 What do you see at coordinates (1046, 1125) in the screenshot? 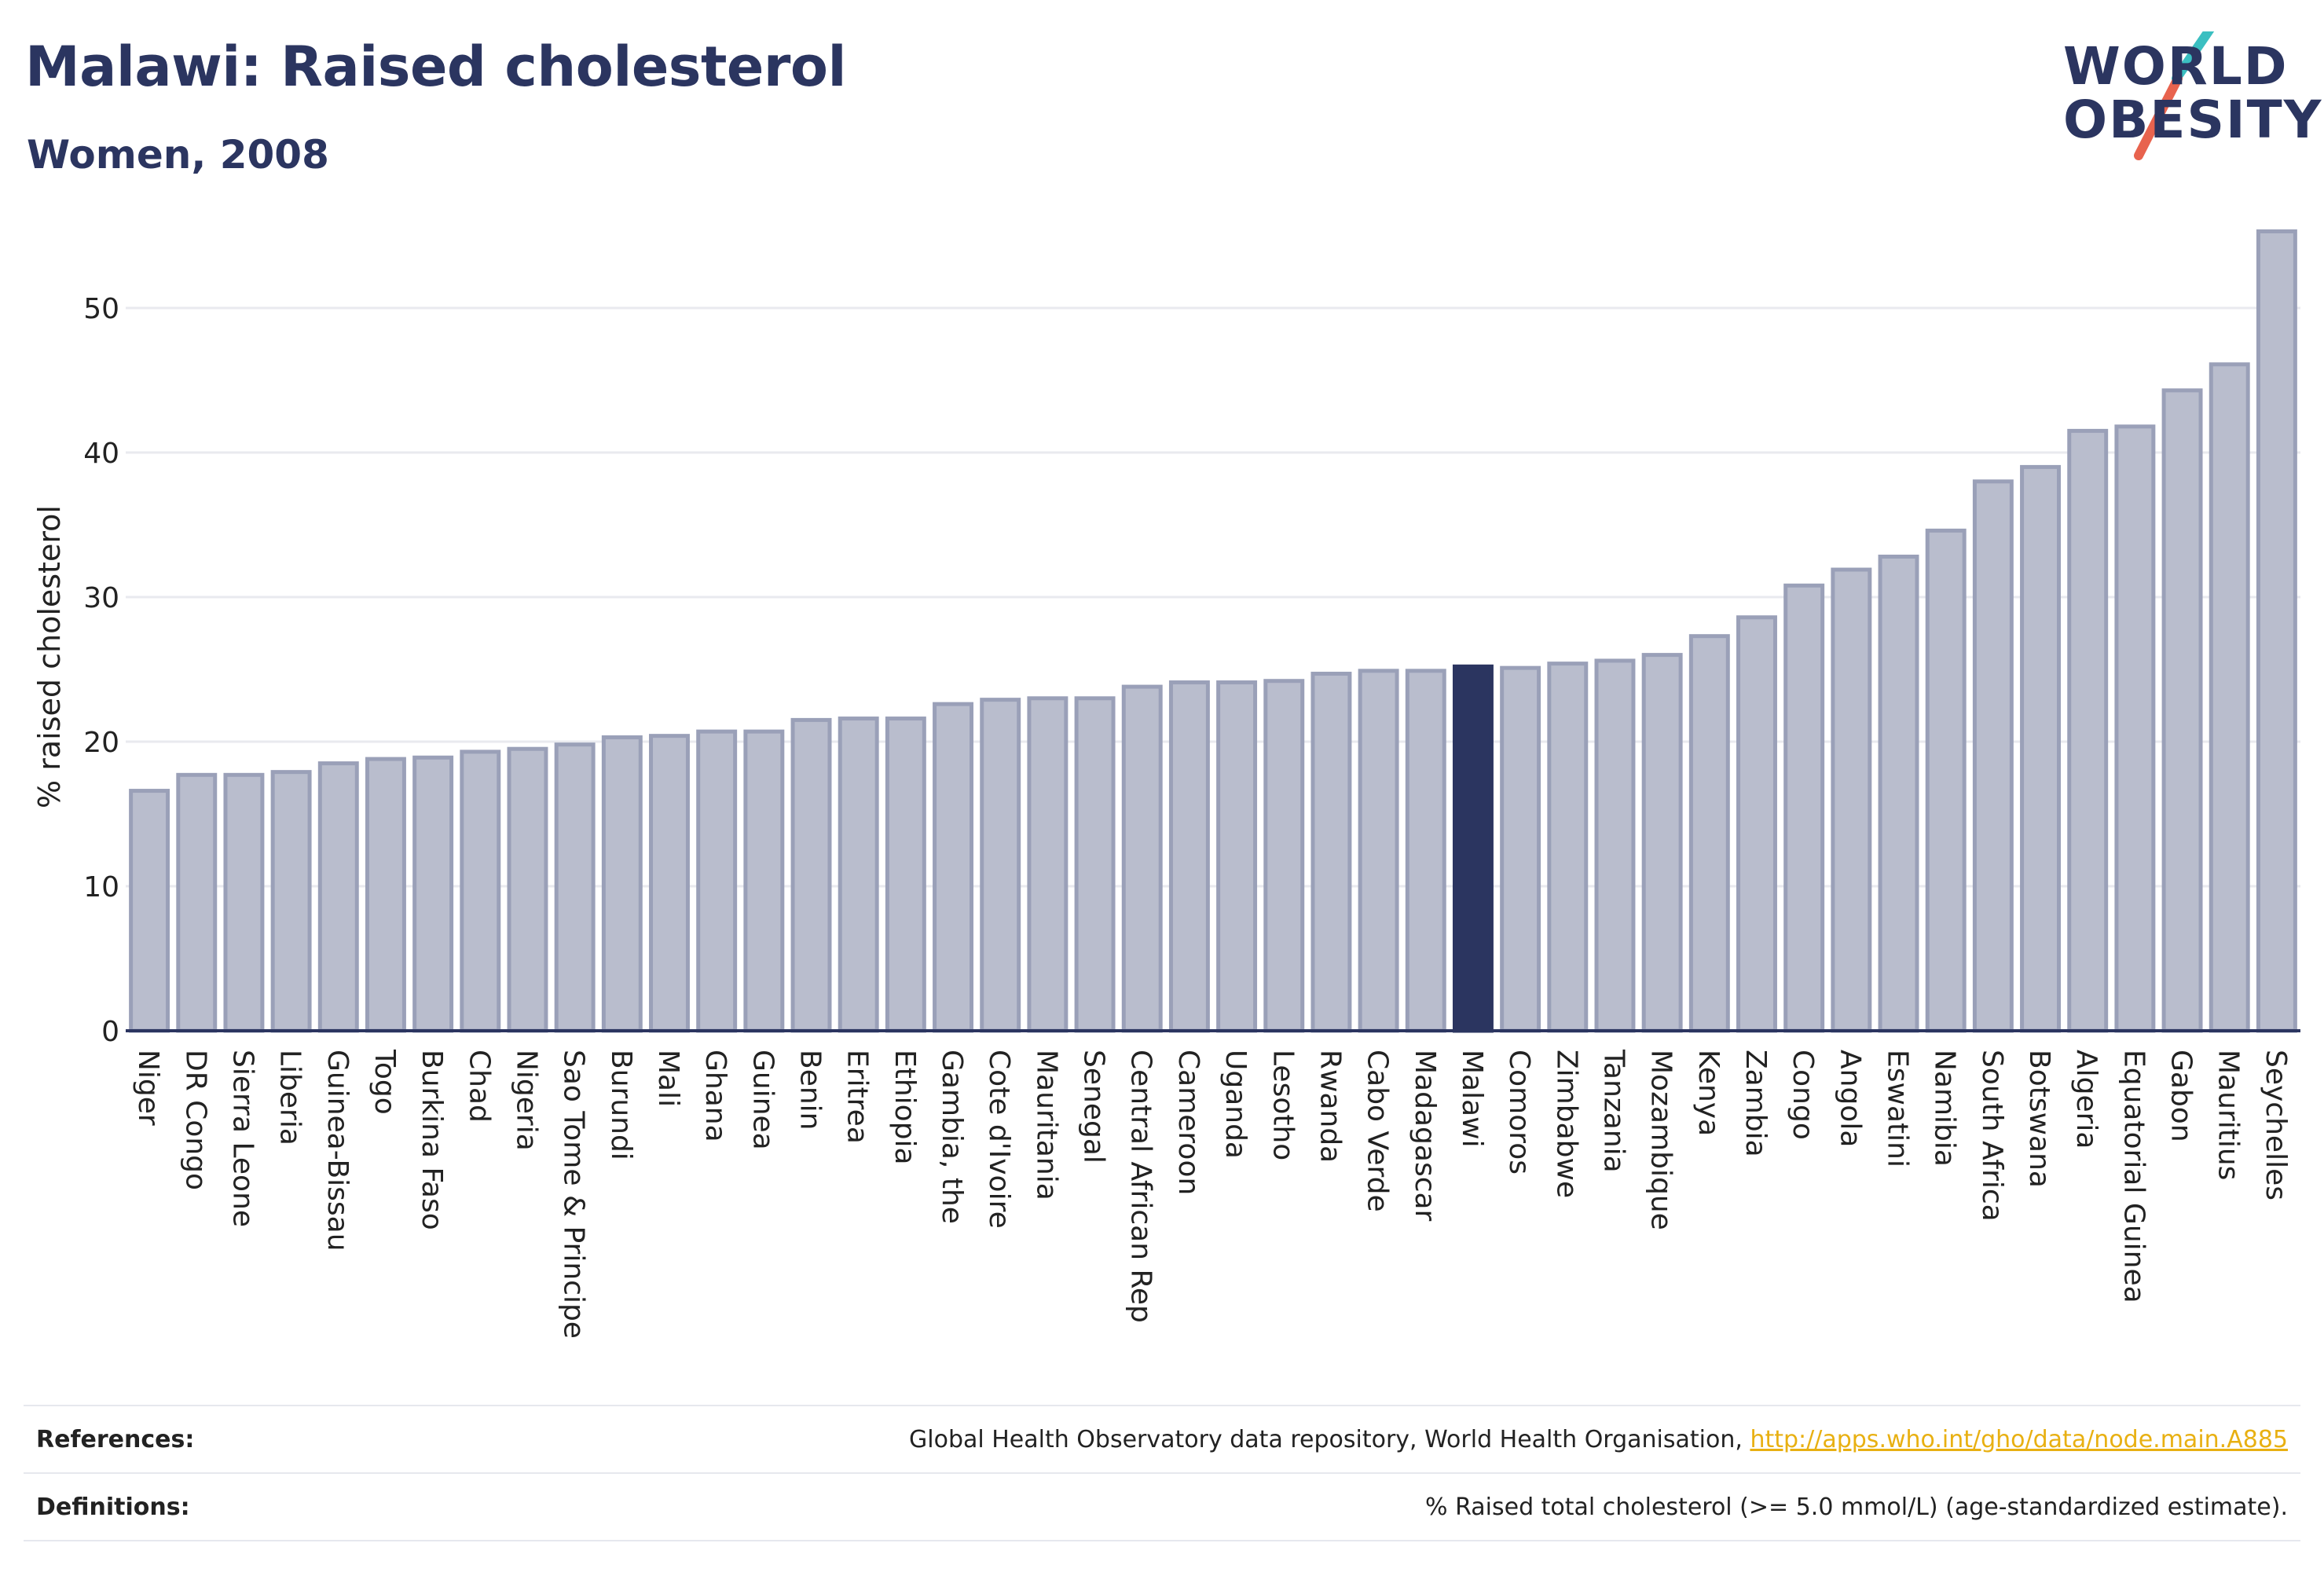
I see `x-tick-label: Mauritania` at bounding box center [1046, 1125].